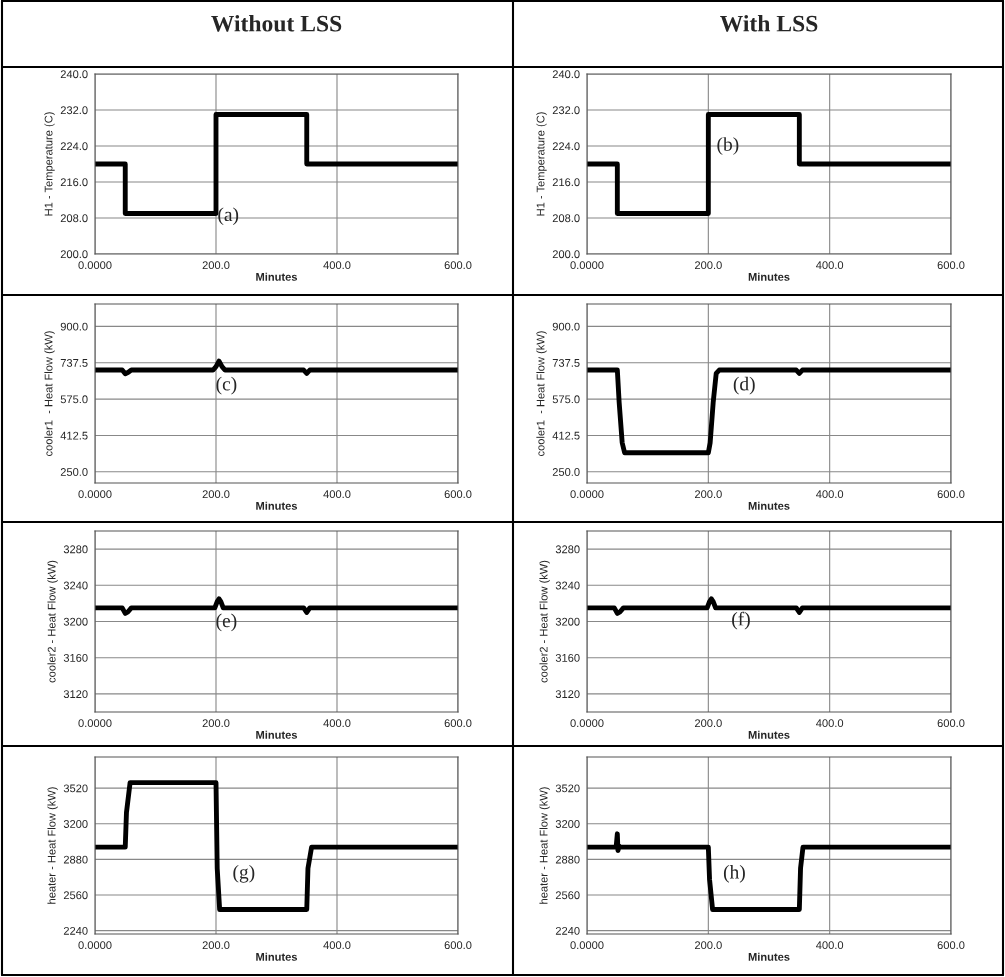 The width and height of the screenshot is (1005, 977). Describe the element at coordinates (728, 146) in the screenshot. I see `annotation: (b)` at that location.